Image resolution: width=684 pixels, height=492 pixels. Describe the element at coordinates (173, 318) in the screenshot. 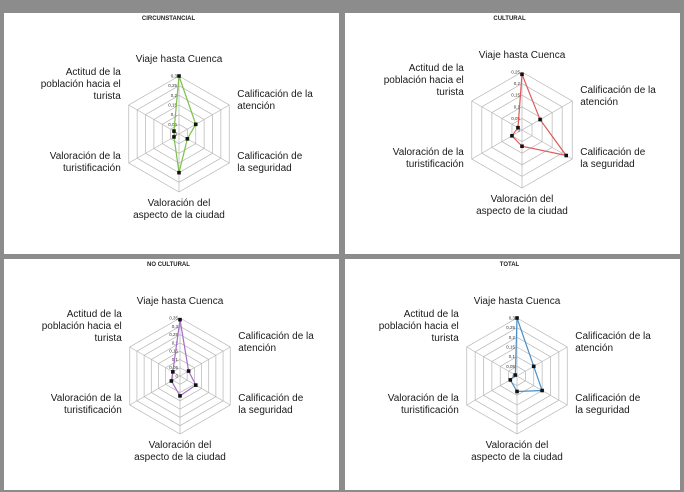

I see `tick-label: 0,35` at that location.